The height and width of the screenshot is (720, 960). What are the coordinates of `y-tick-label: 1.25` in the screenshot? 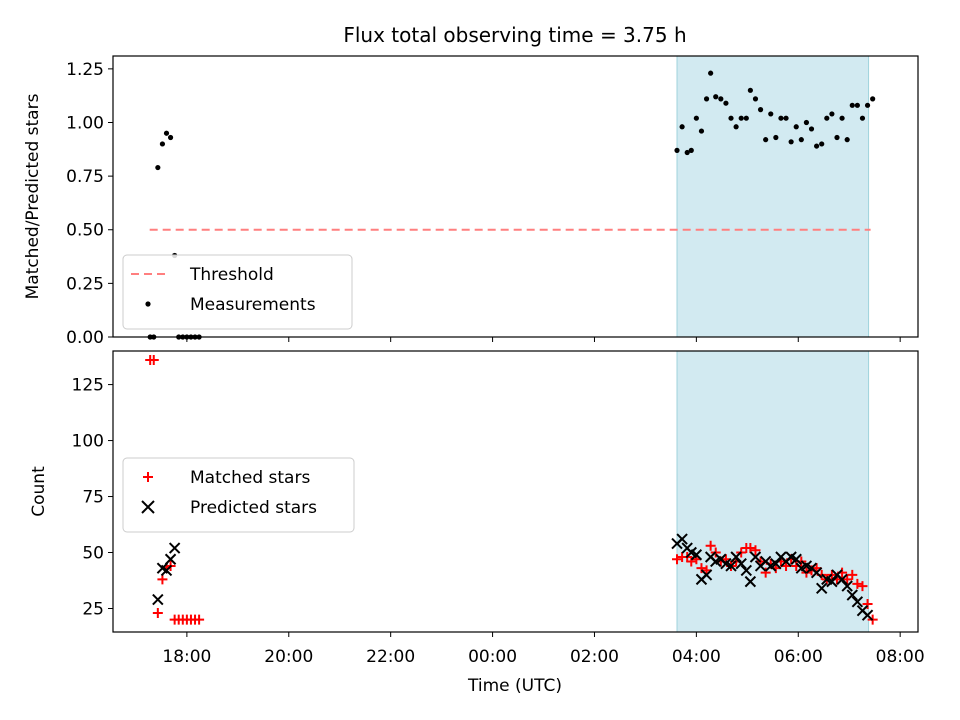 It's located at (85, 70).